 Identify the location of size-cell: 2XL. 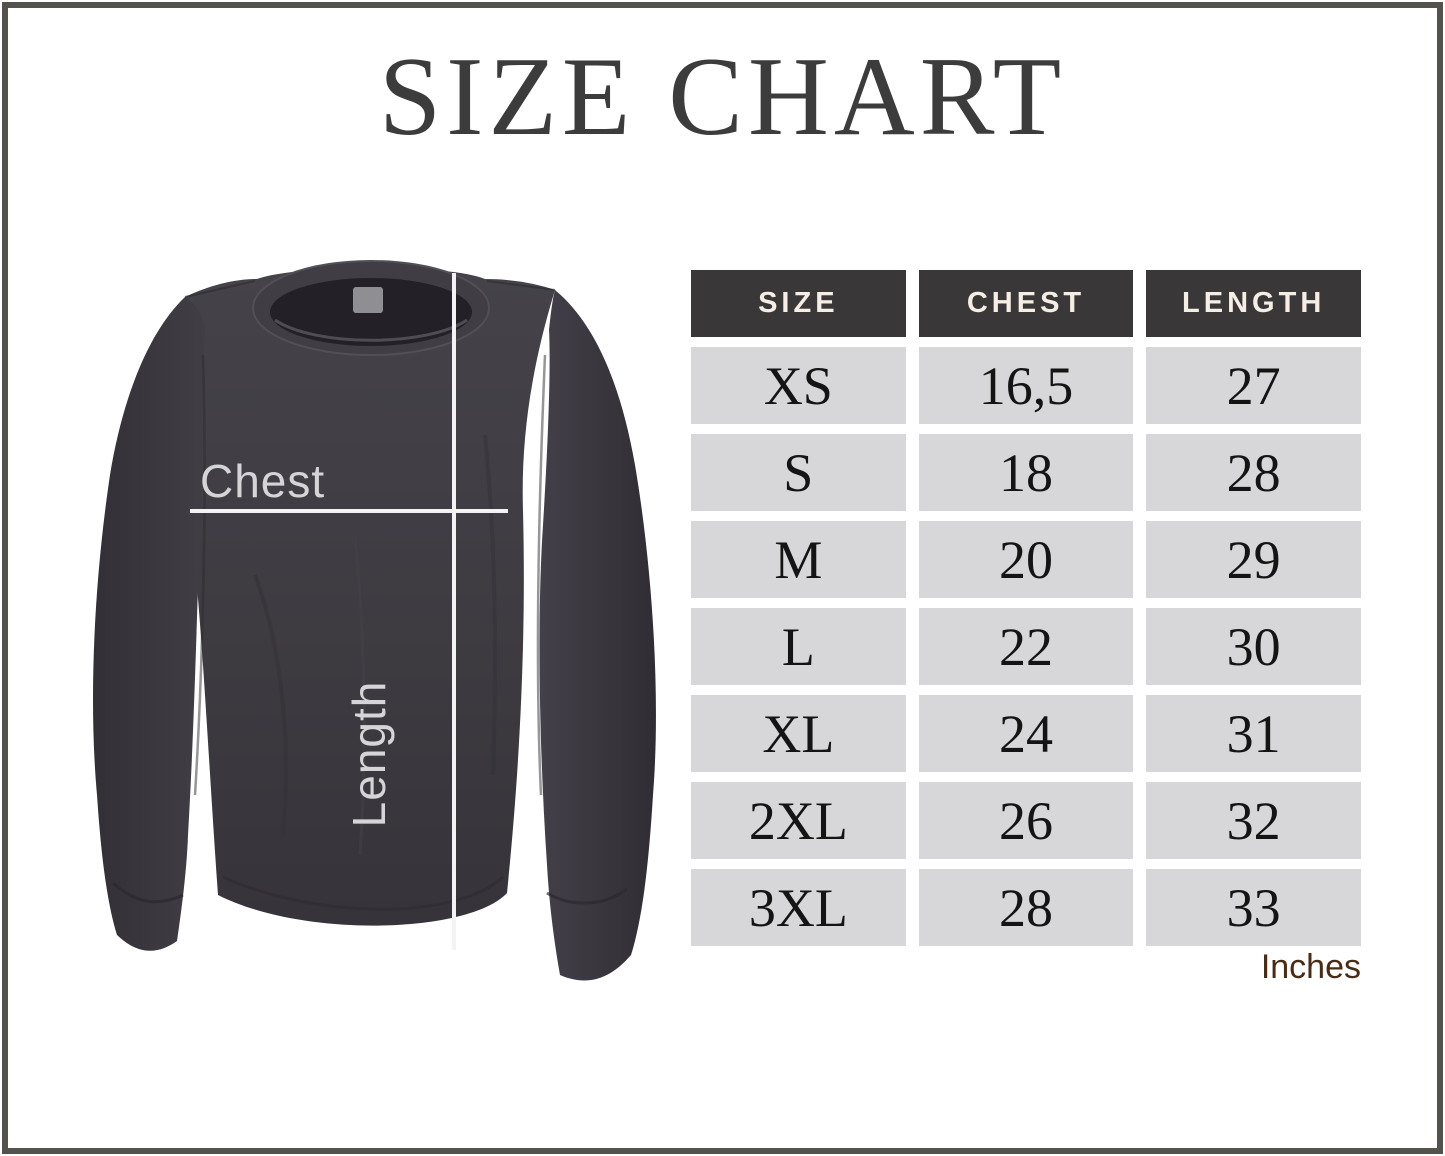
(798, 820).